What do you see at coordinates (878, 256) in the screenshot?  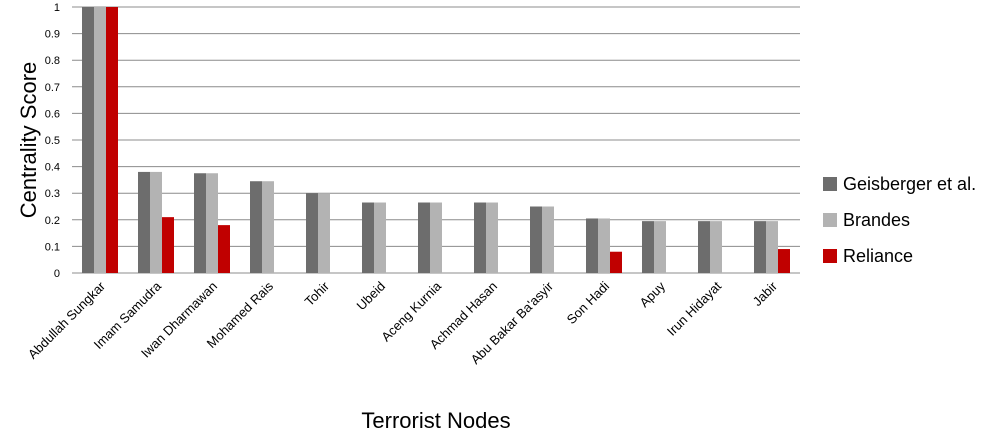 I see `legend-label: Reliance` at bounding box center [878, 256].